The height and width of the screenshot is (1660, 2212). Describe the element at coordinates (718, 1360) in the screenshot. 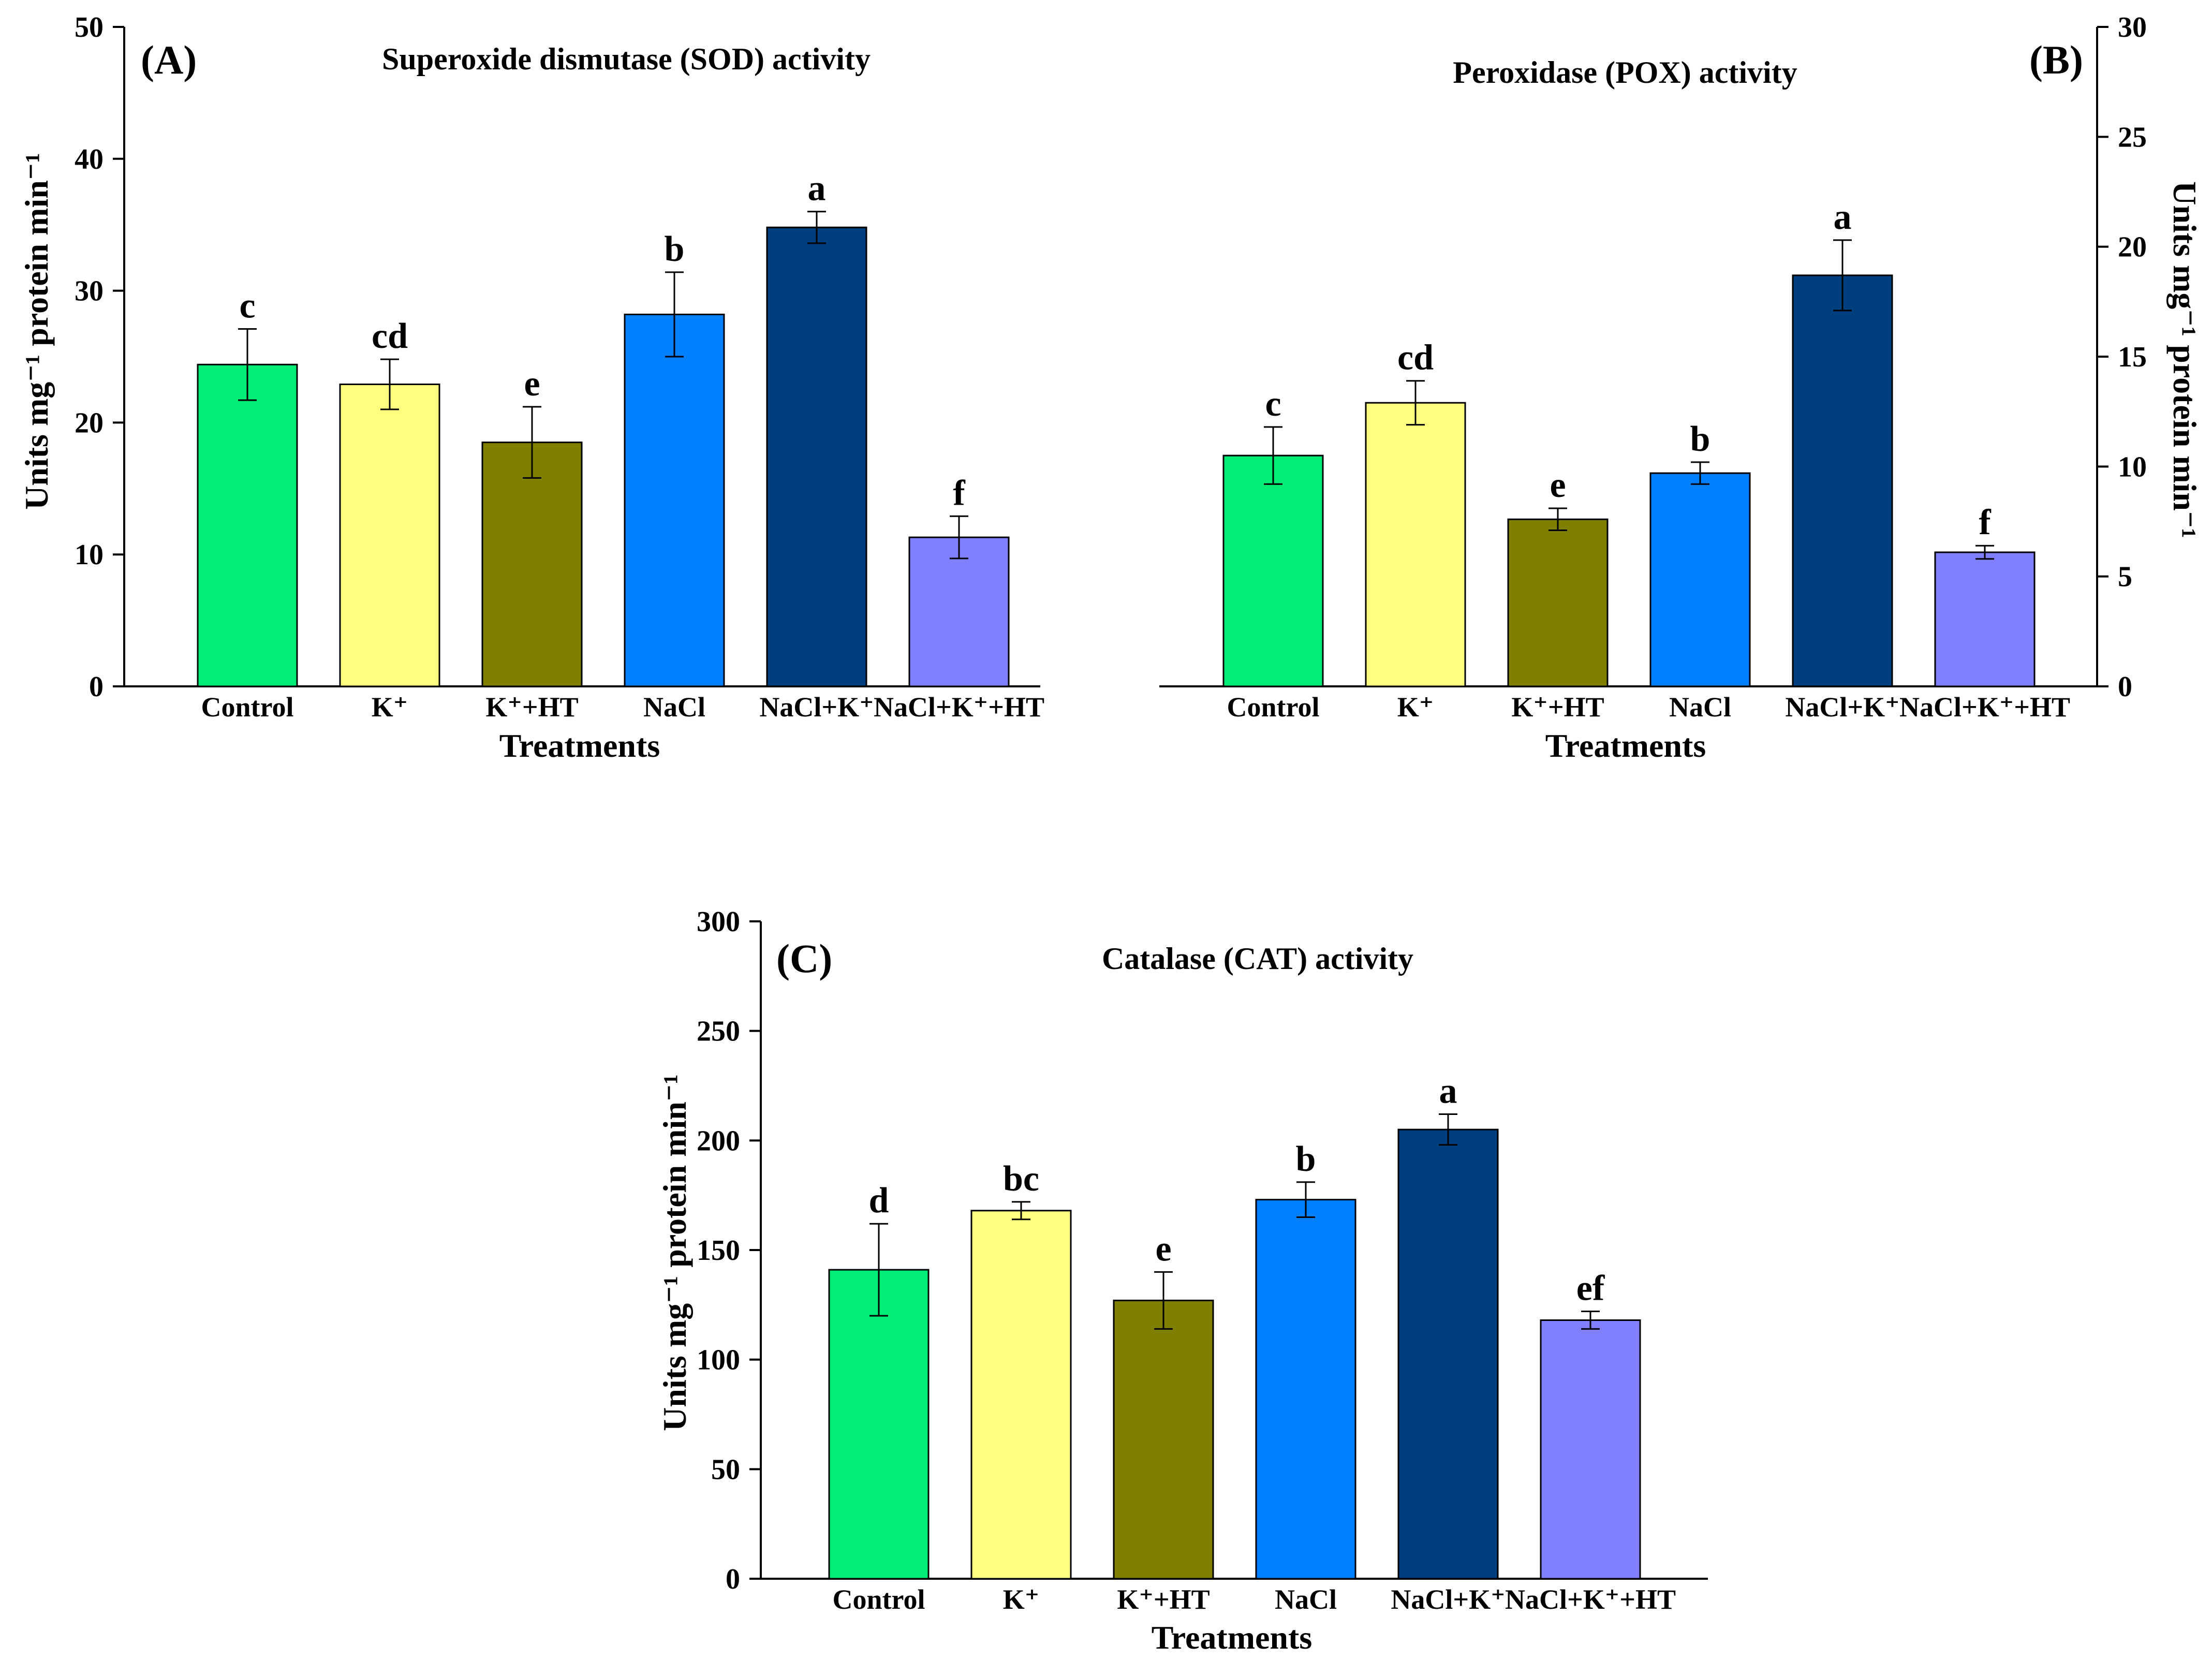

I see `y-tick-label: 100` at that location.